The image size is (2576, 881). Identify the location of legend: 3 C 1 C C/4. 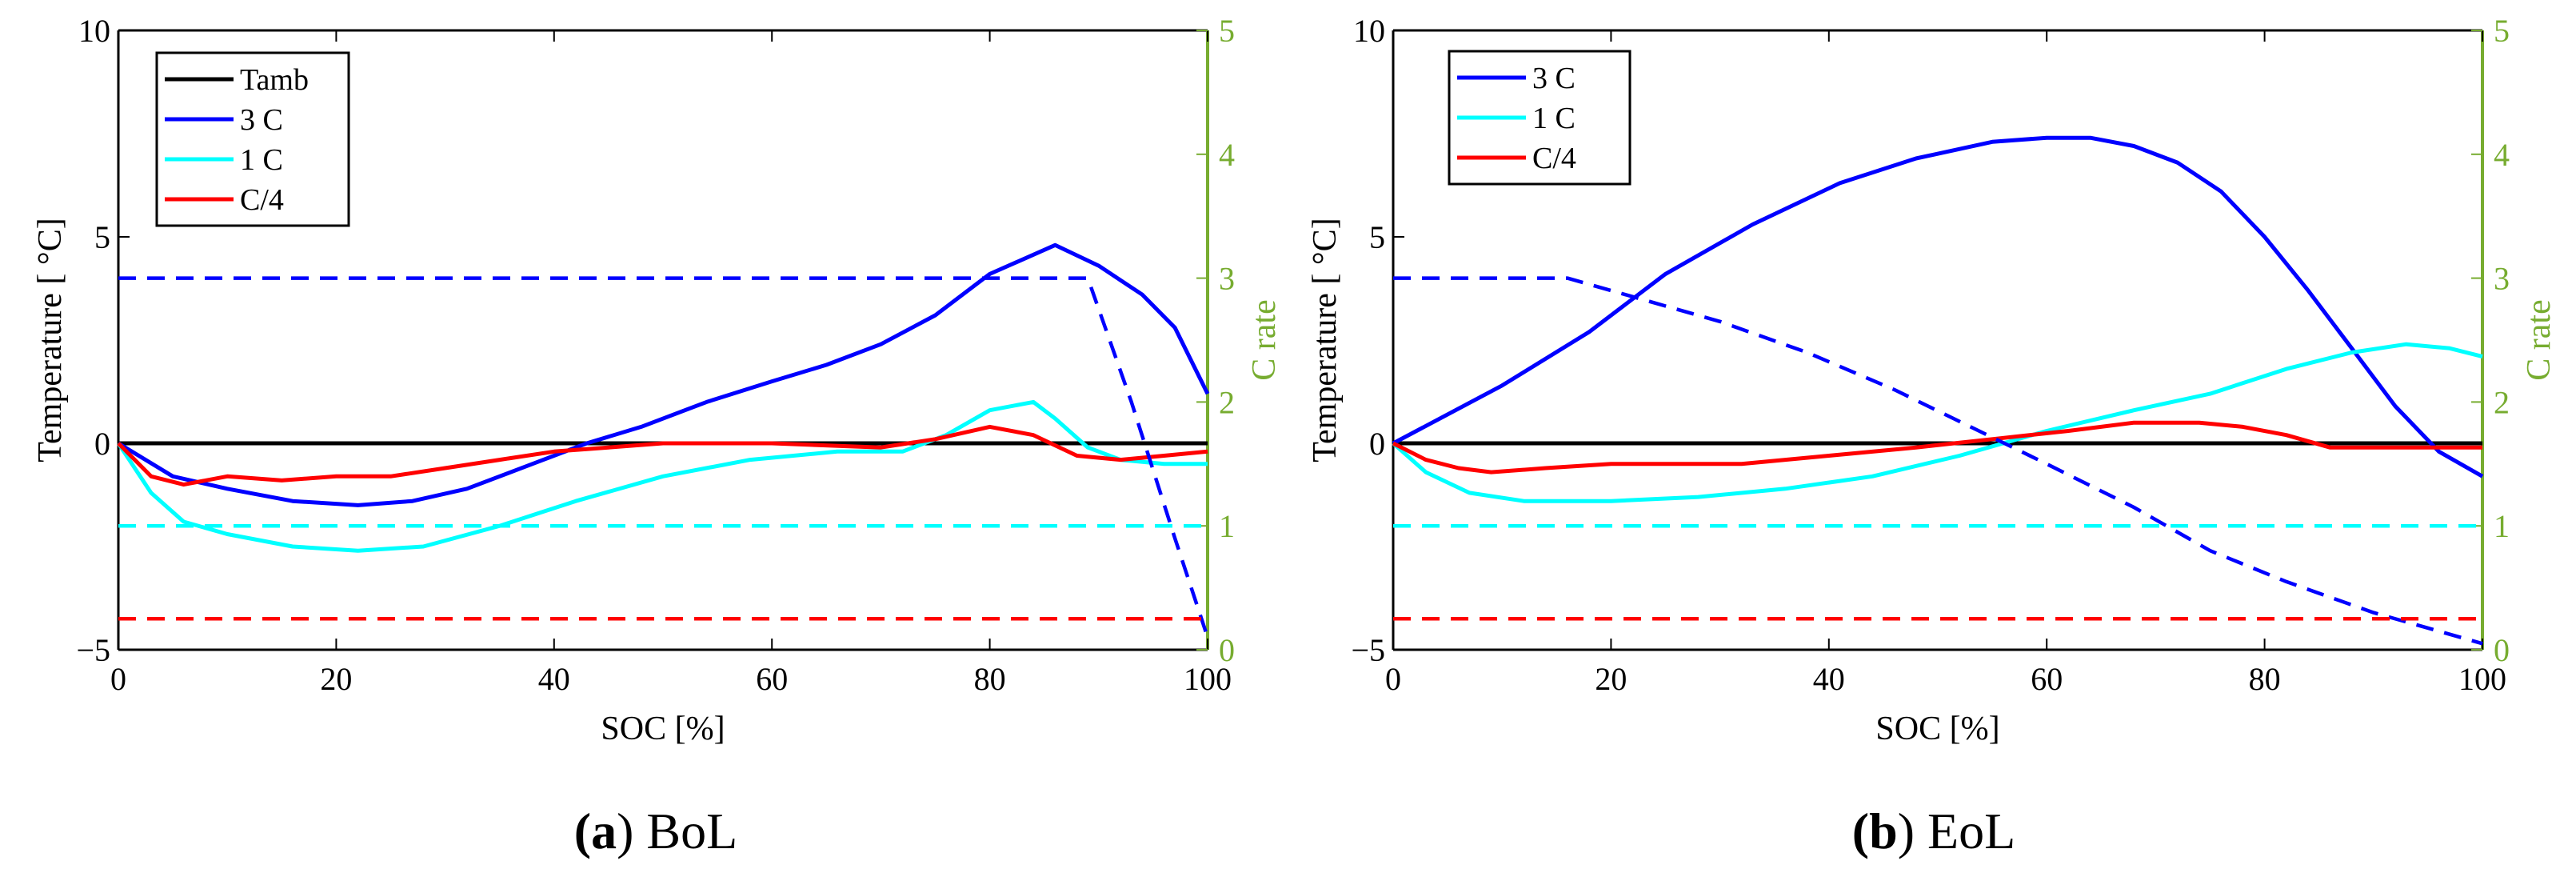
(1540, 118).